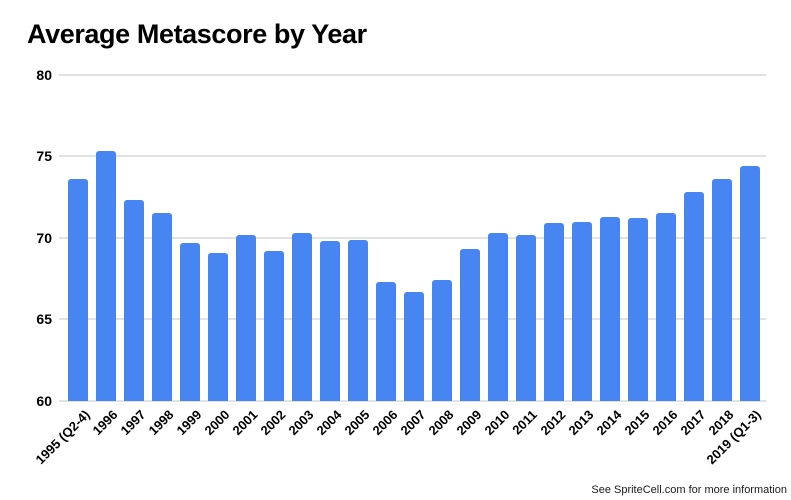 This screenshot has height=500, width=791. Describe the element at coordinates (385, 341) in the screenshot. I see `bar-2006` at that location.